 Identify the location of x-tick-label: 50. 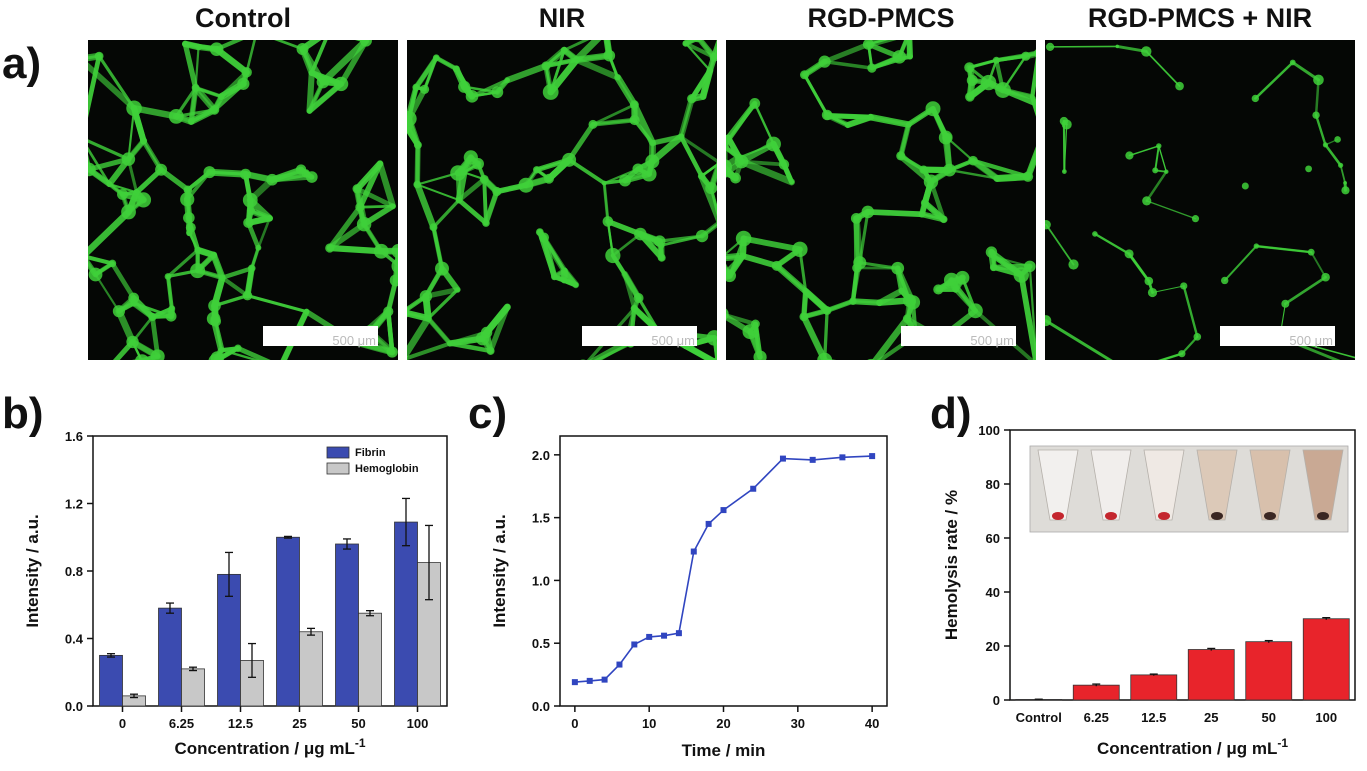
(1269, 717).